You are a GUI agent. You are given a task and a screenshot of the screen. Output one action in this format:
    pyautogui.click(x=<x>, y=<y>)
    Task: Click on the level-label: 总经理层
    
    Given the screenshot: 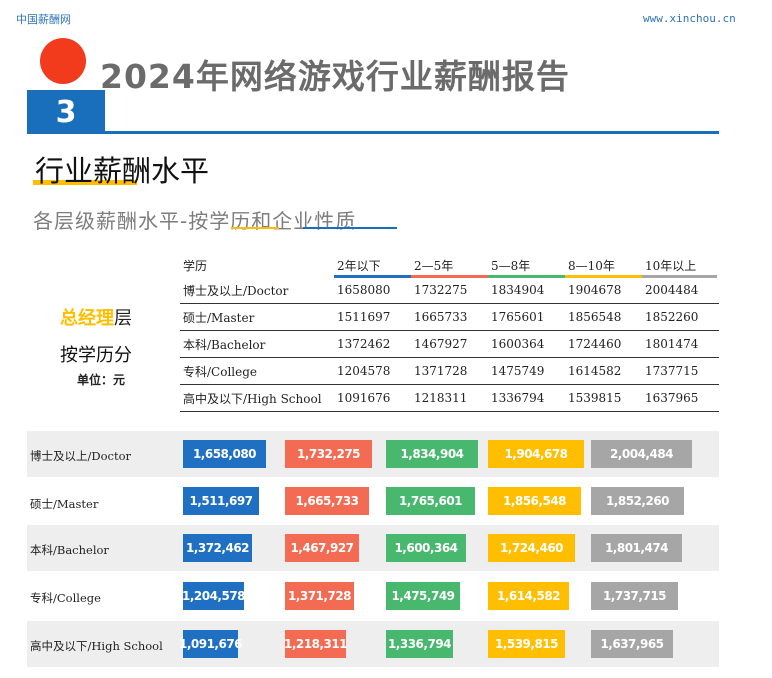 What is the action you would take?
    pyautogui.click(x=96, y=317)
    